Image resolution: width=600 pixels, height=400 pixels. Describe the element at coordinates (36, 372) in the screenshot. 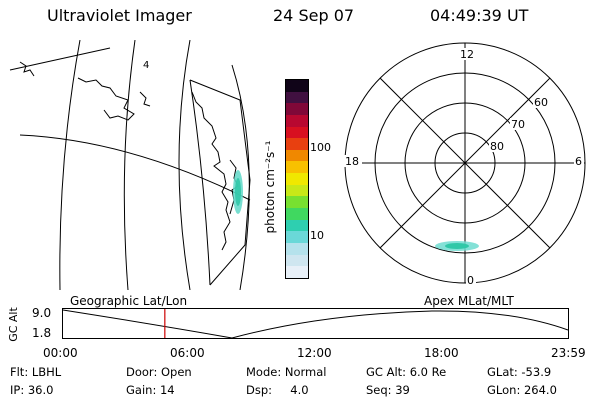

I see `filter-status: Flt: LBHL` at that location.